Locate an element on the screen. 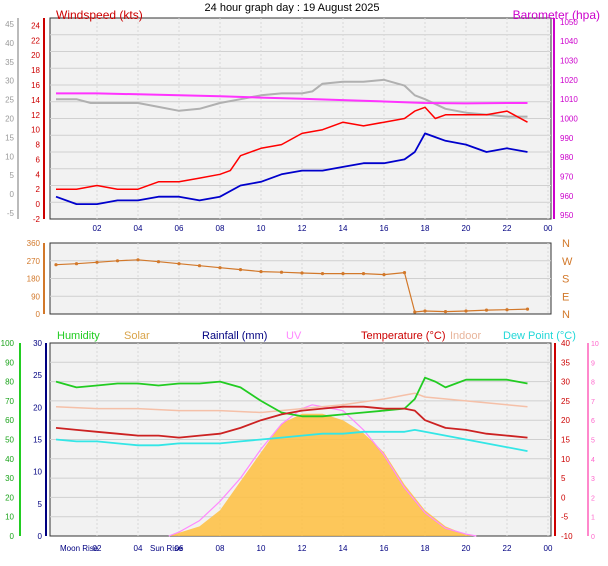 The height and width of the screenshot is (566, 608). temp-x-tick-label: 22 is located at coordinates (507, 548).